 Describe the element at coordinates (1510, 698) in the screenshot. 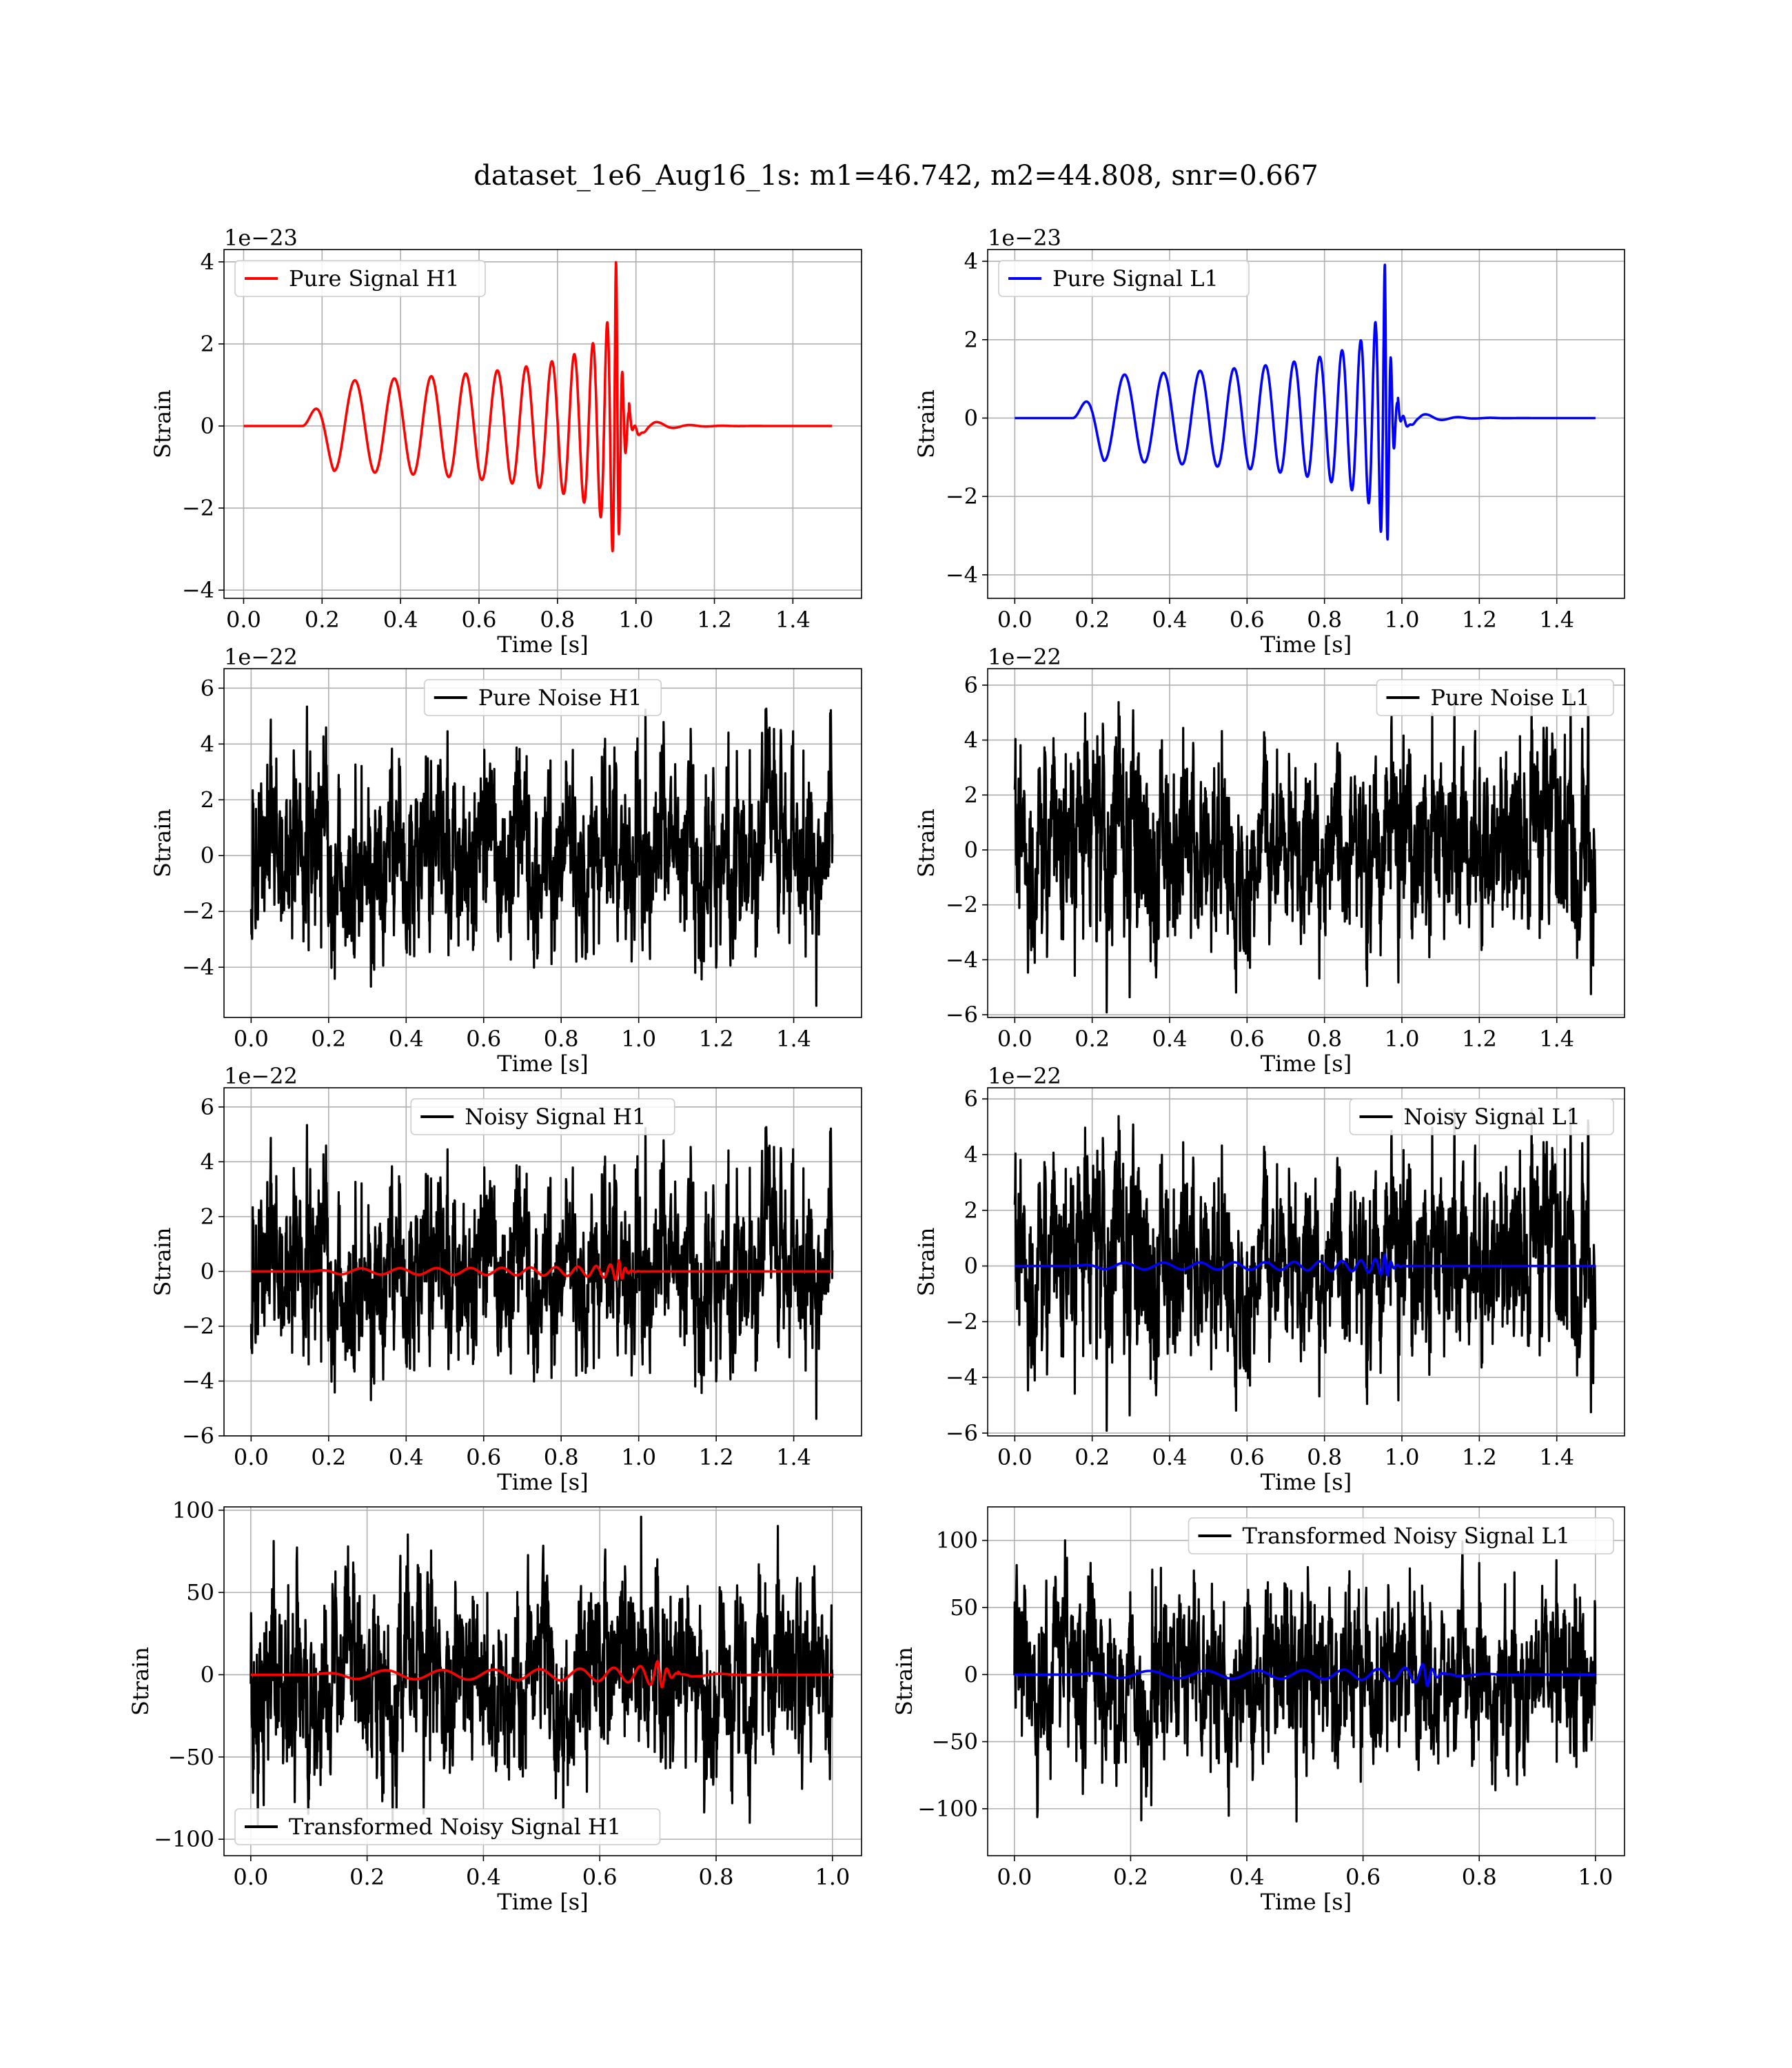

I see `legend-label: Pure Noise L1` at that location.